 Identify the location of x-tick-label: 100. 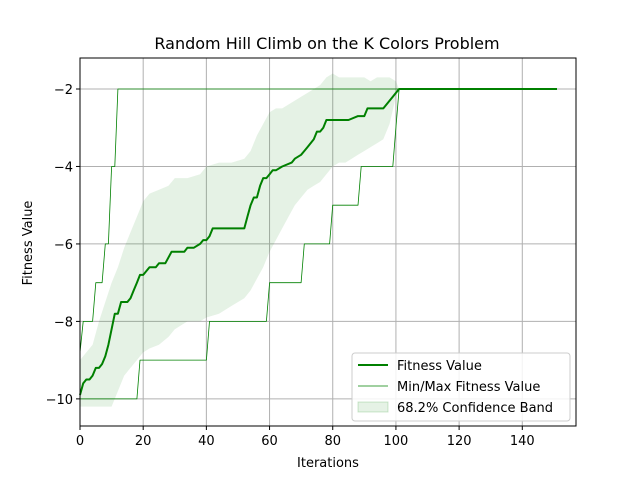
(396, 441).